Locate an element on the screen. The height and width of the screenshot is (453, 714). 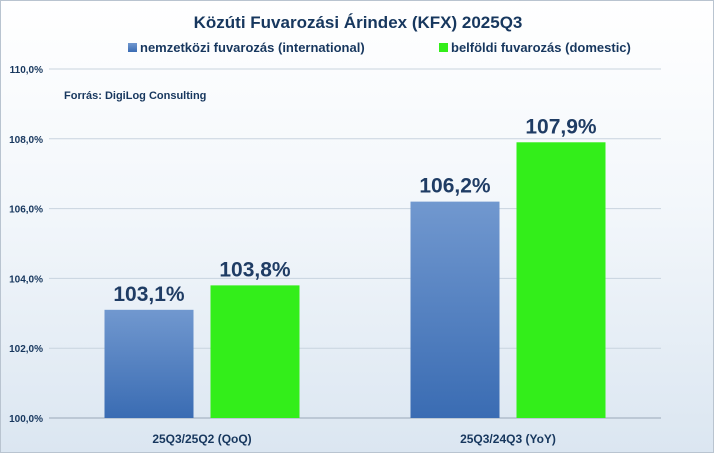
data-label: 103,1% is located at coordinates (149, 294).